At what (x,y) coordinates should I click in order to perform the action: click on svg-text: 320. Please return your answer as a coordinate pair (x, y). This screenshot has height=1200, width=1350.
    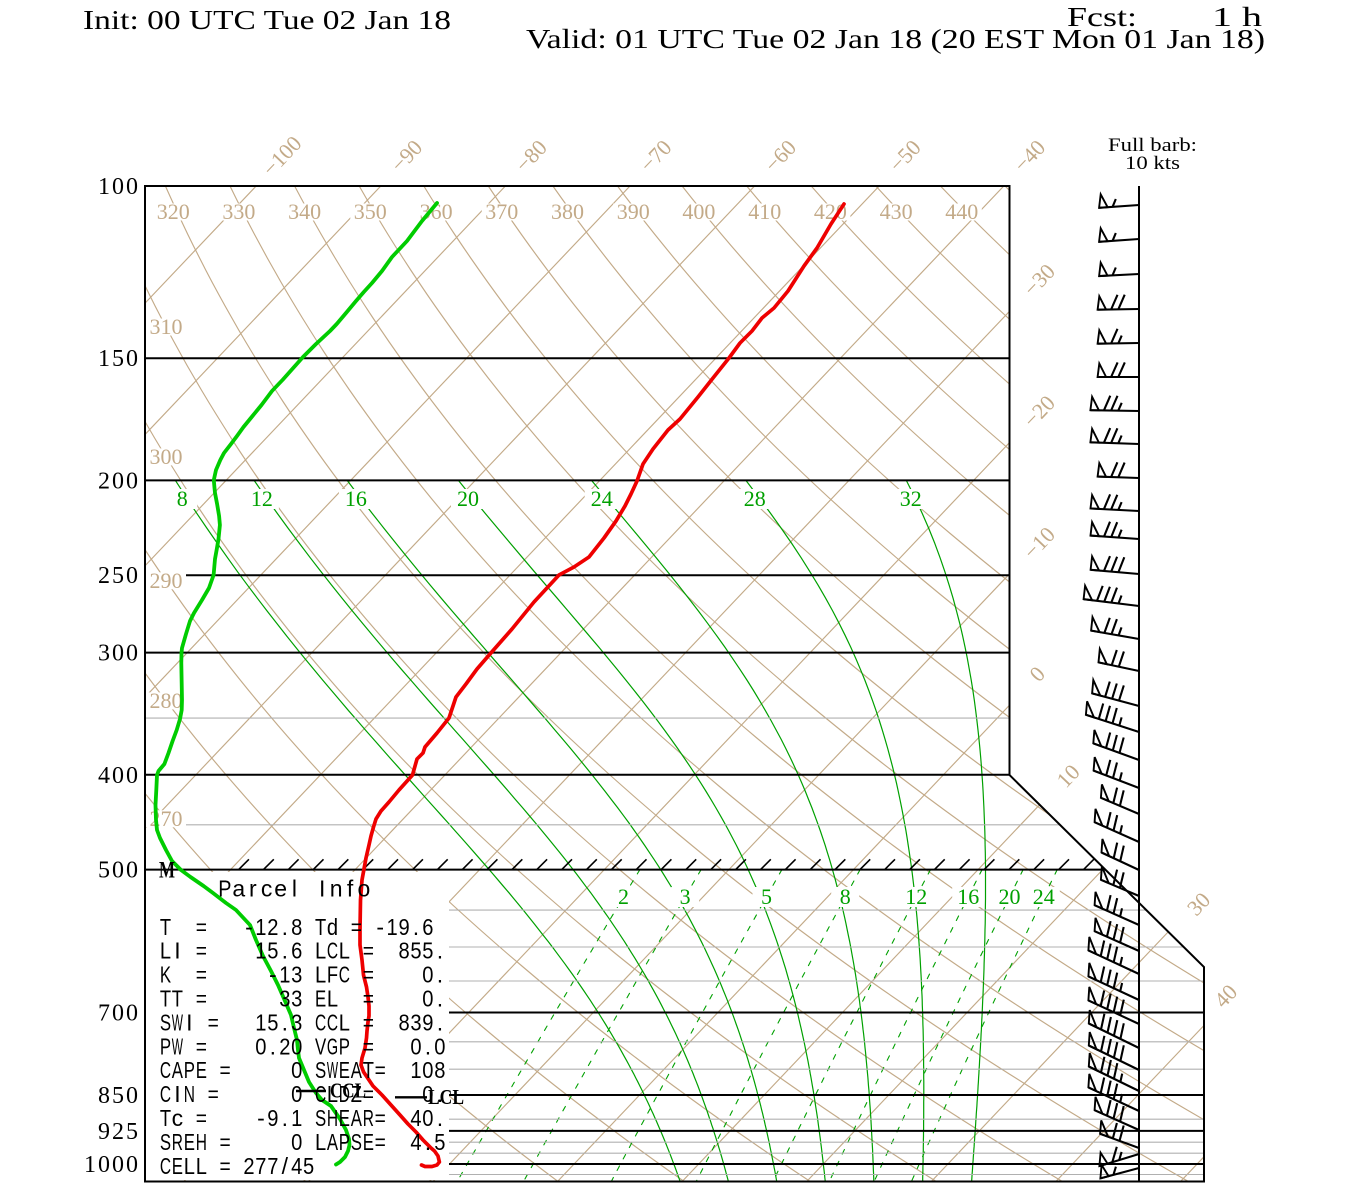
    Looking at the image, I should click on (173, 211).